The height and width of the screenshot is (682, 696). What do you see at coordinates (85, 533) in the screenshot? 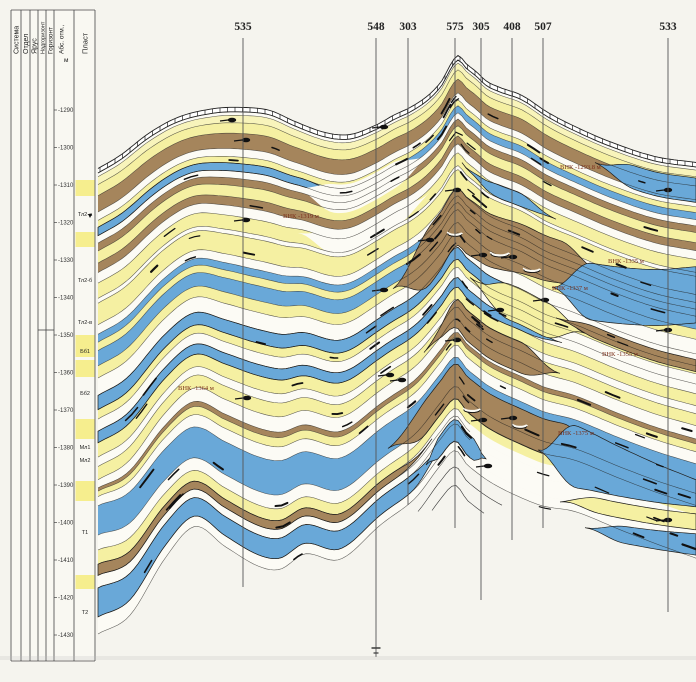
I see `svg-text: Т1` at bounding box center [85, 533].